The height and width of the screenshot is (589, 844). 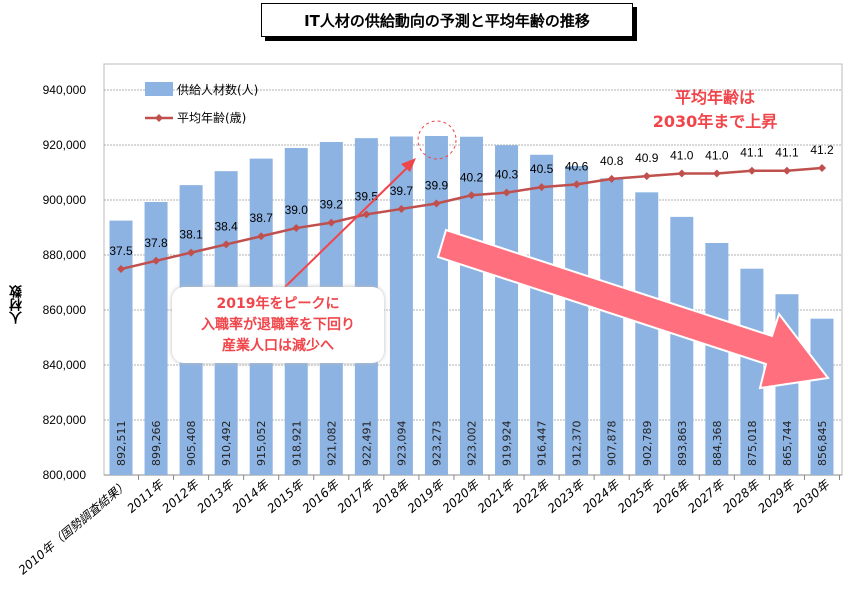 What do you see at coordinates (752, 444) in the screenshot?
I see `bar-data-label: 875,018` at bounding box center [752, 444].